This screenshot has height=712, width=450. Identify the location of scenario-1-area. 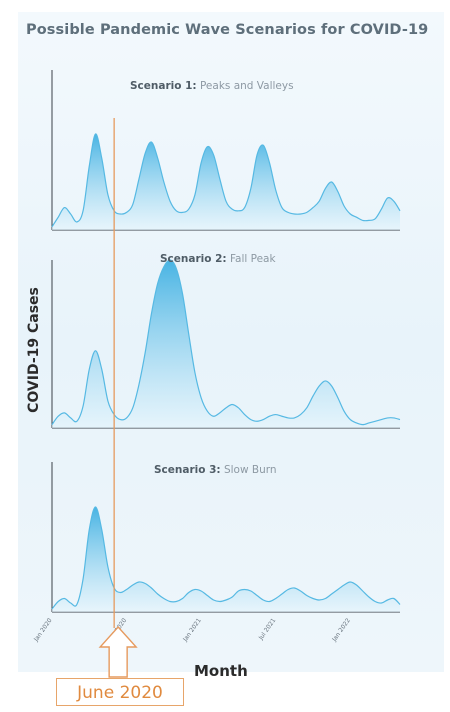
(226, 181).